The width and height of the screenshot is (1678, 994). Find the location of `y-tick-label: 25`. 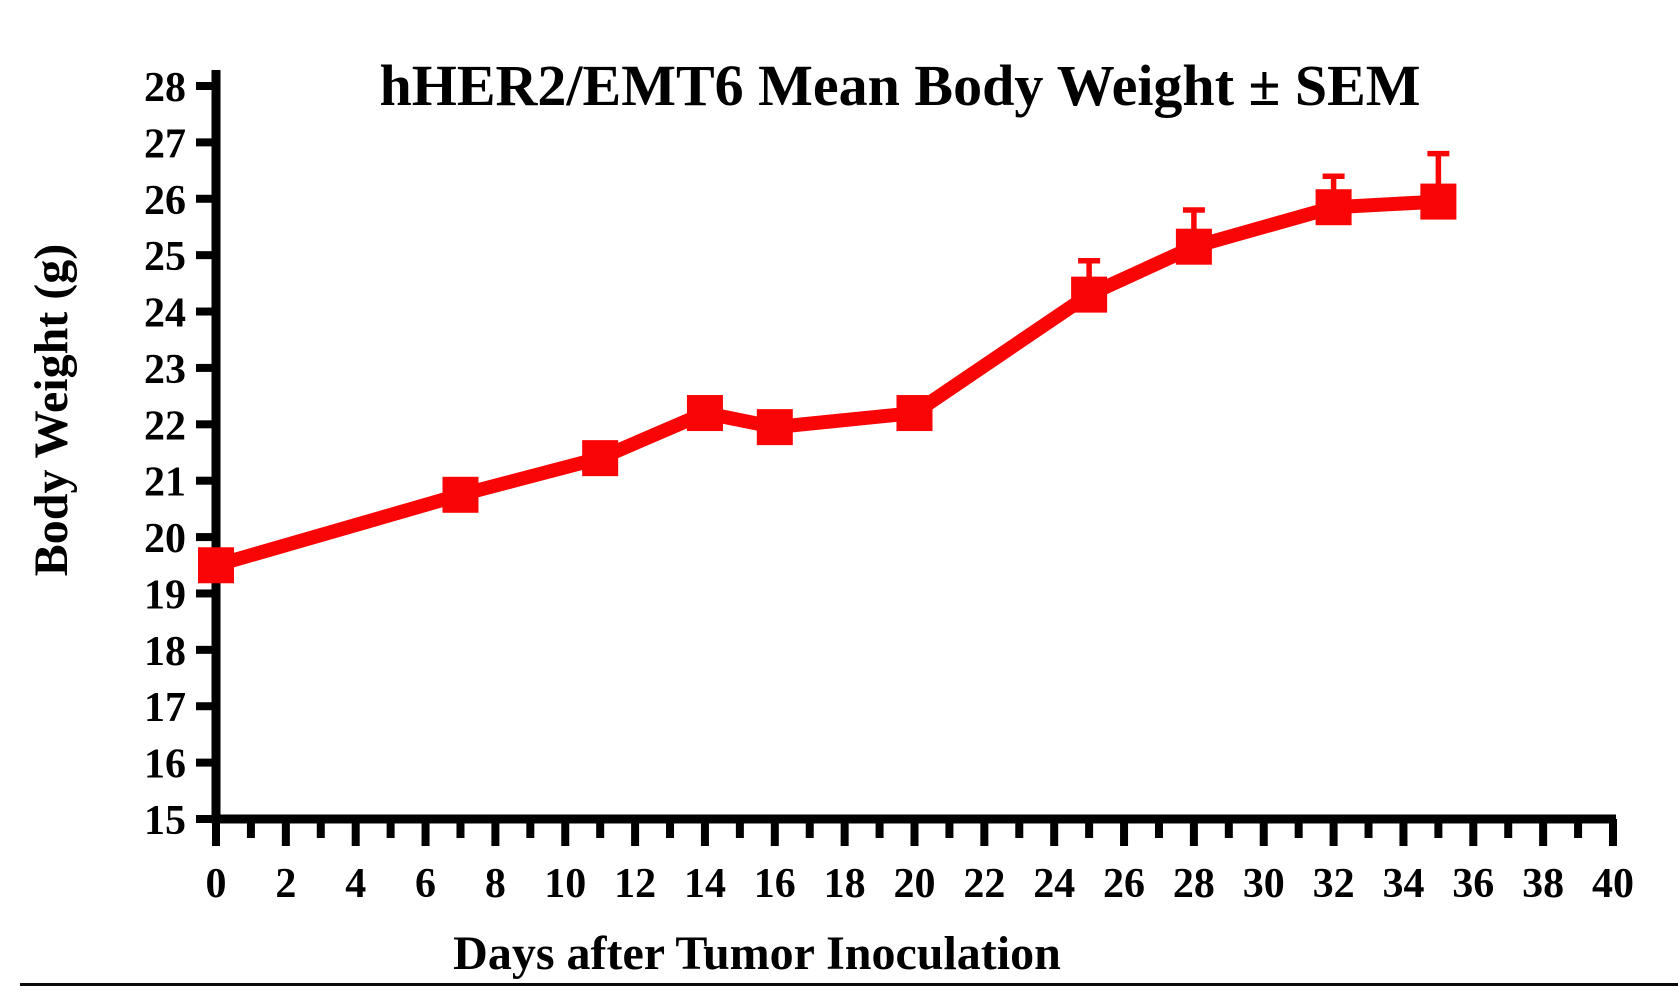

y-tick-label: 25 is located at coordinates (165, 257).